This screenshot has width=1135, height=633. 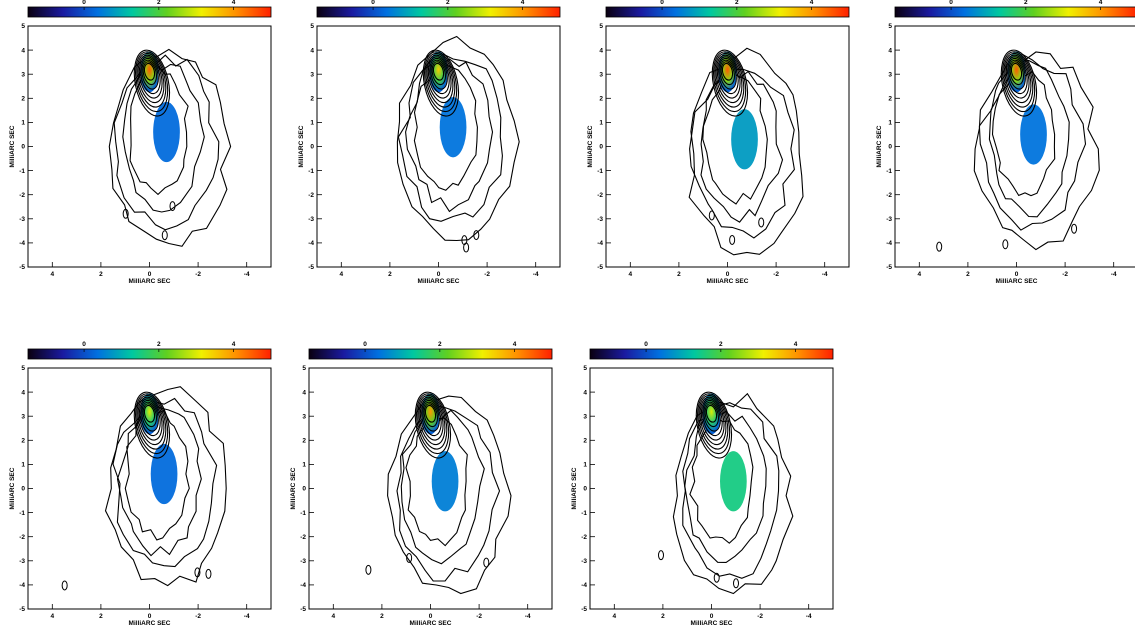 I want to click on plot-area, so click(x=170, y=147).